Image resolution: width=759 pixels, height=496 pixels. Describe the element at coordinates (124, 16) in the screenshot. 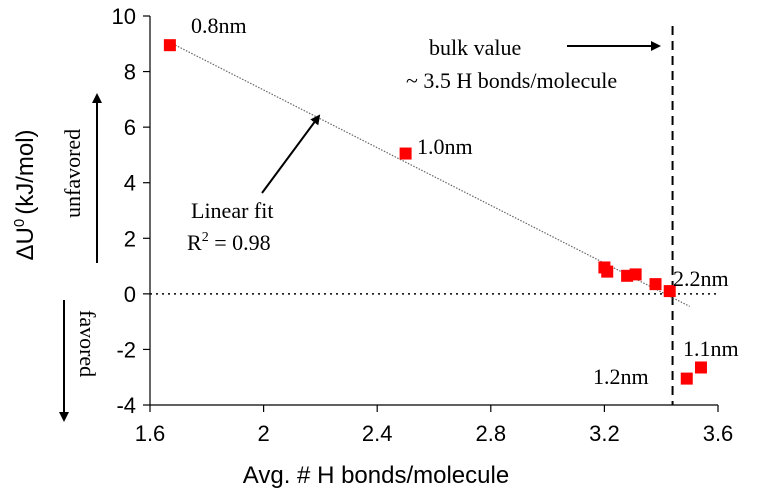

I see `y-tick-label: 10` at that location.